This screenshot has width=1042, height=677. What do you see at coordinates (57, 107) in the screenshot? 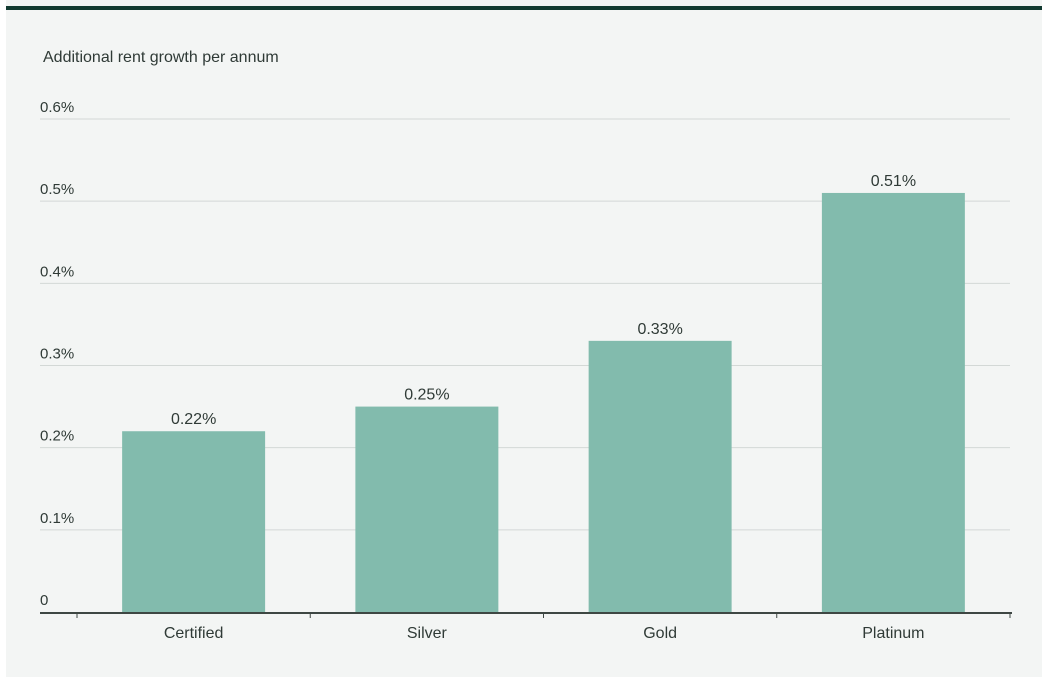
I see `y-tick-label: 0.6%` at bounding box center [57, 107].